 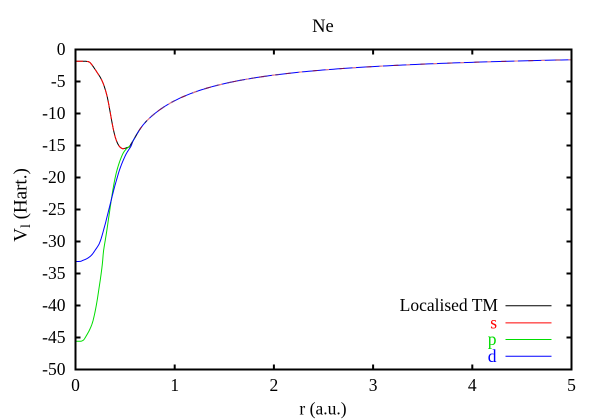 I want to click on svg-text: -45, so click(x=54, y=337).